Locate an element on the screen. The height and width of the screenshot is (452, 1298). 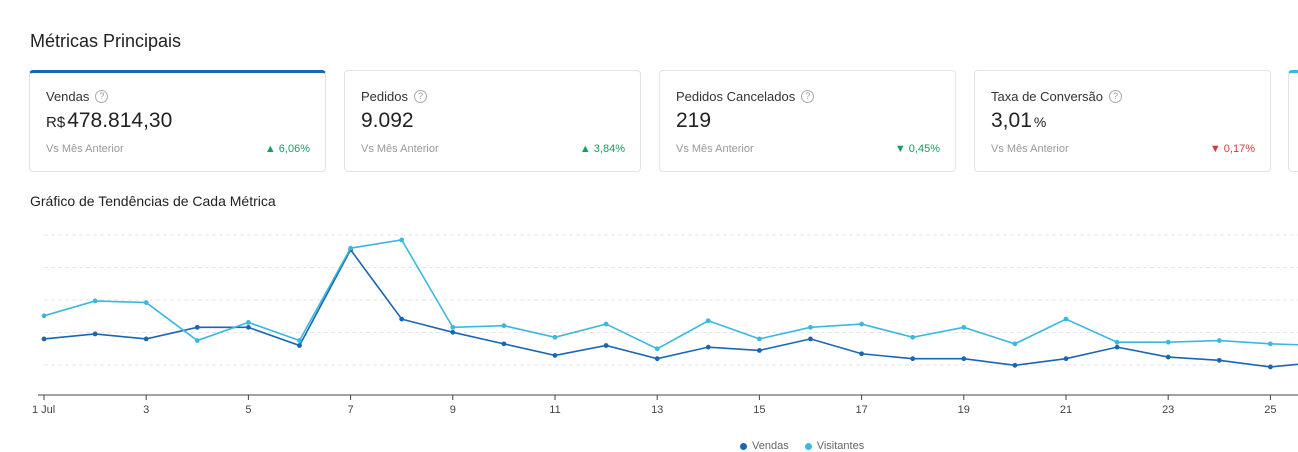
x-tick-label: 15 is located at coordinates (759, 410).